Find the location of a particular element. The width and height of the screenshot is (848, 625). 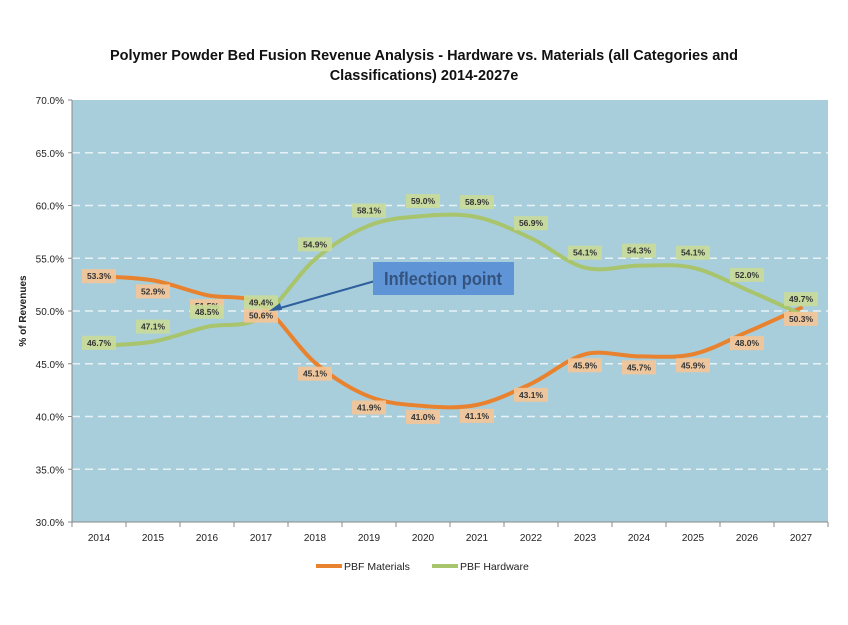

data-label-text: 52.0% is located at coordinates (747, 275).